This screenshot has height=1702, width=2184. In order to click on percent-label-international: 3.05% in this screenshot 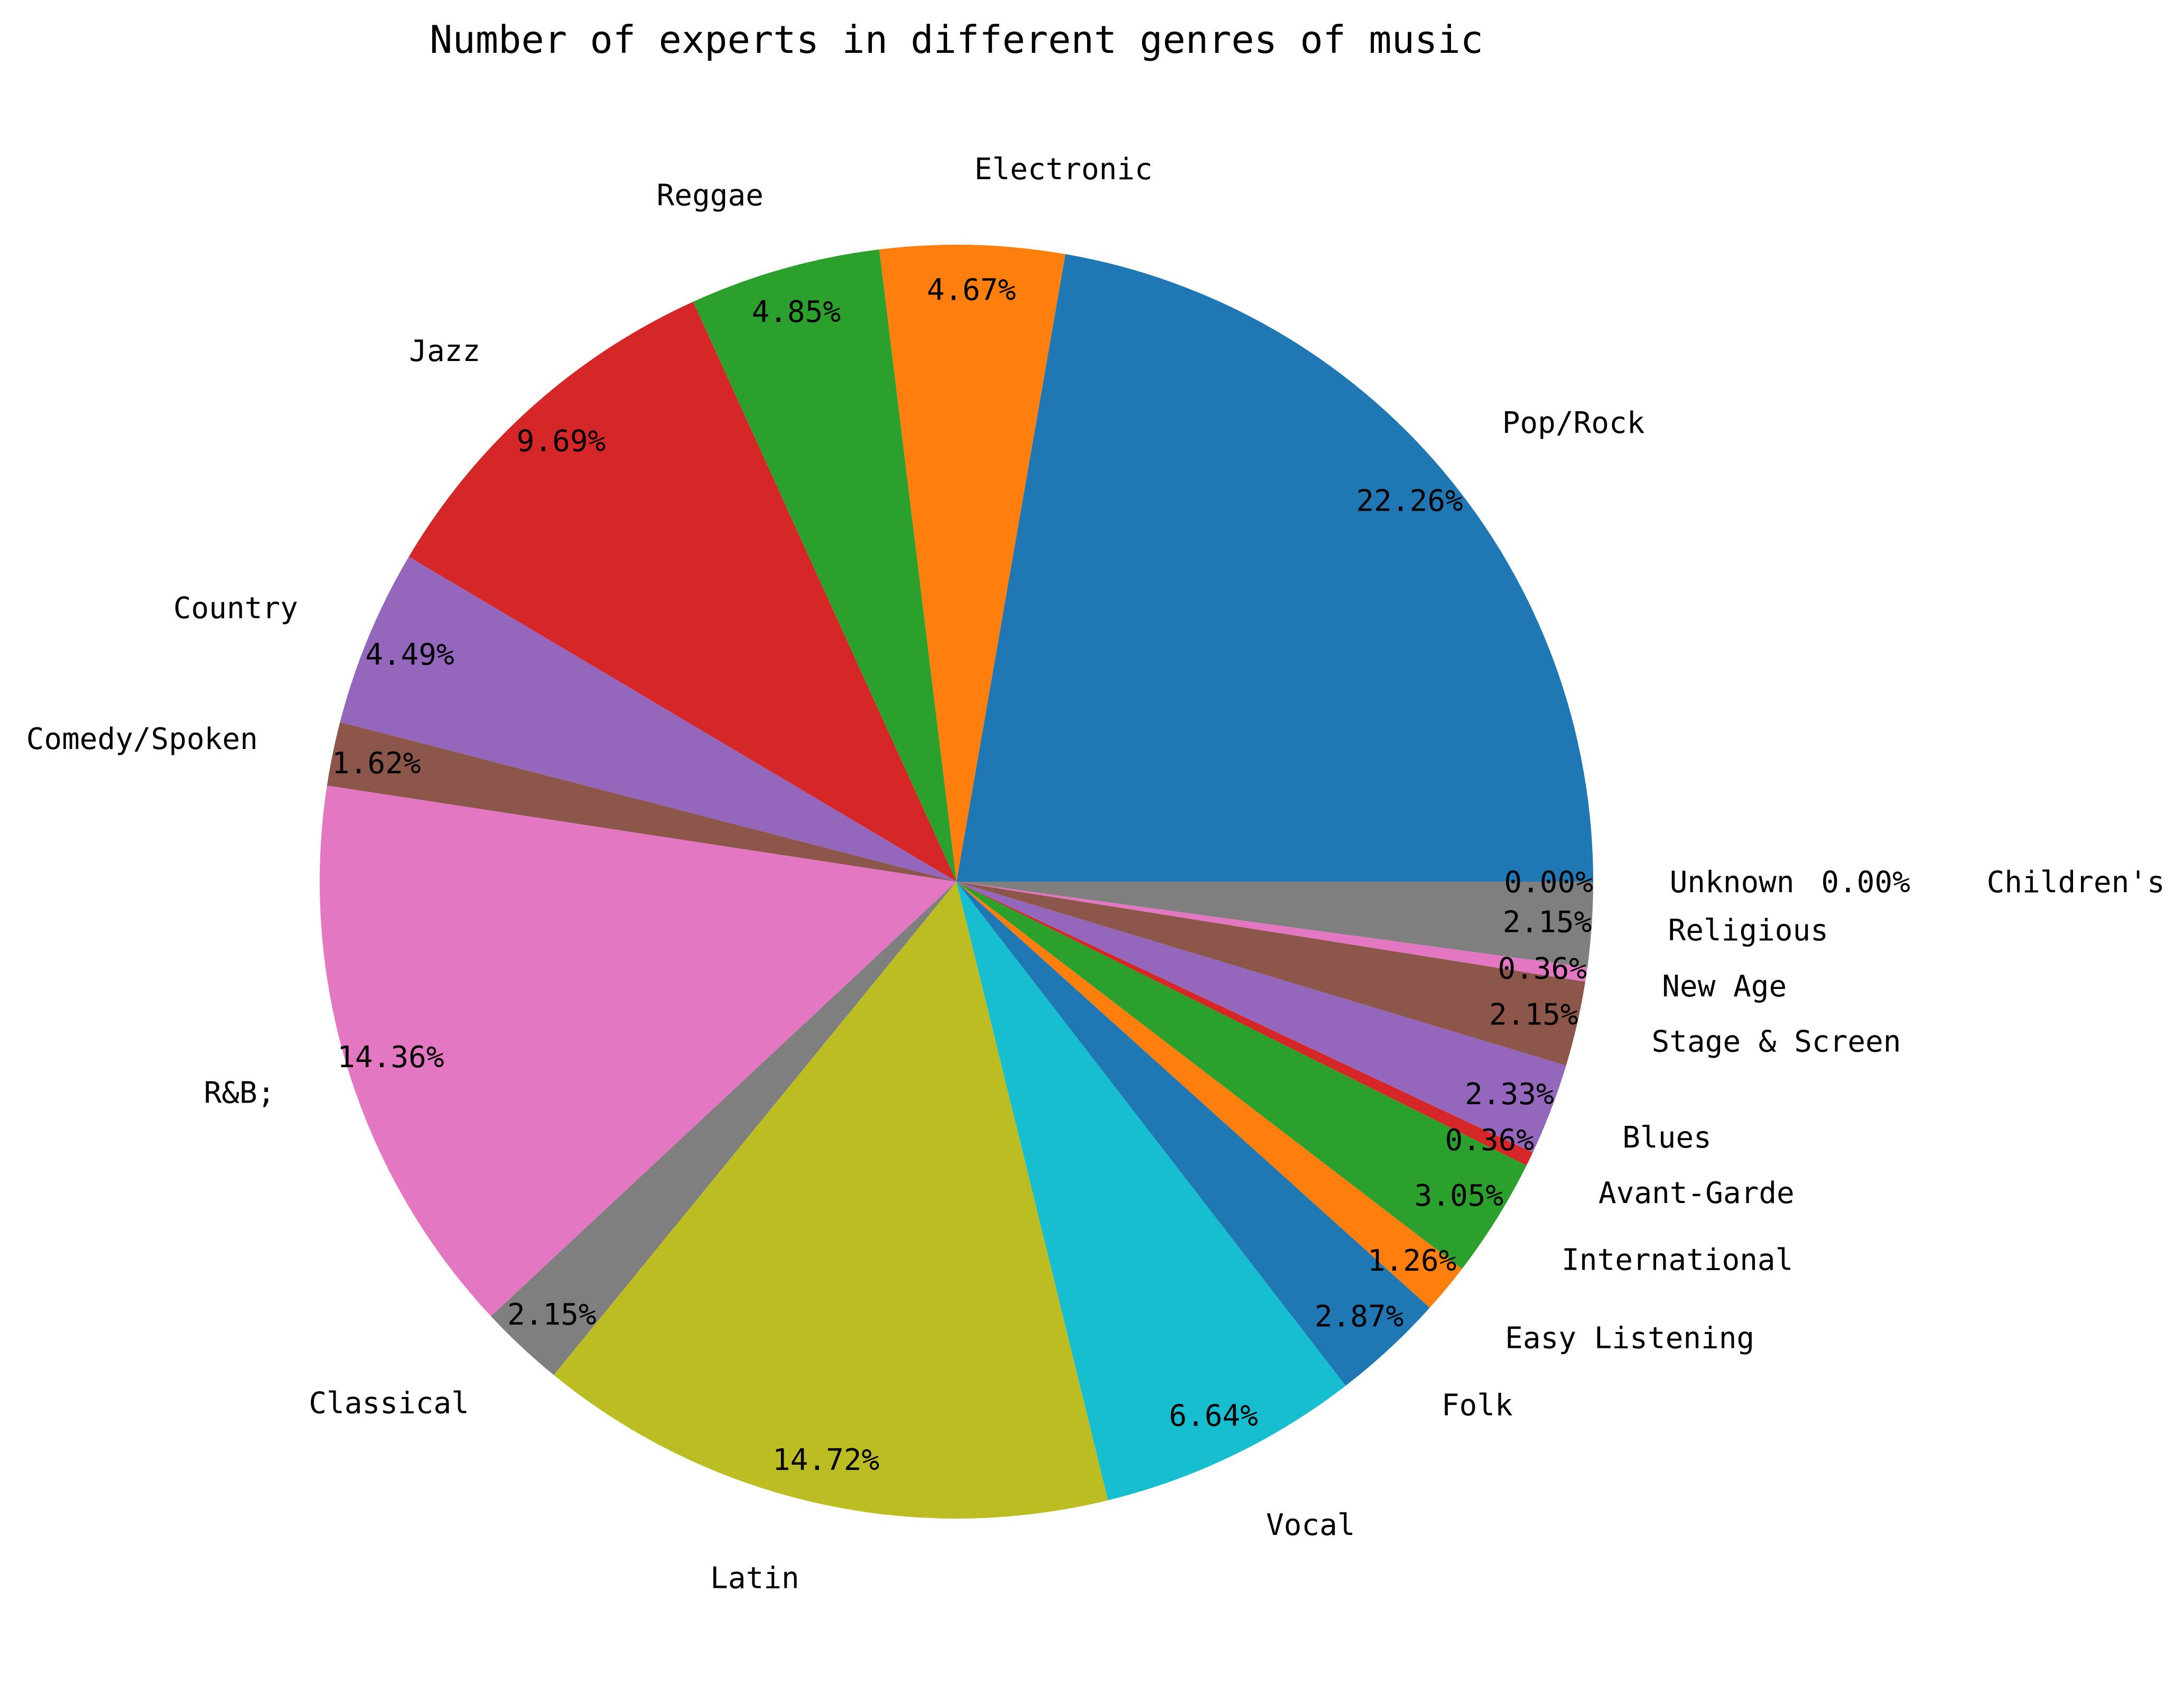, I will do `click(1459, 1196)`.